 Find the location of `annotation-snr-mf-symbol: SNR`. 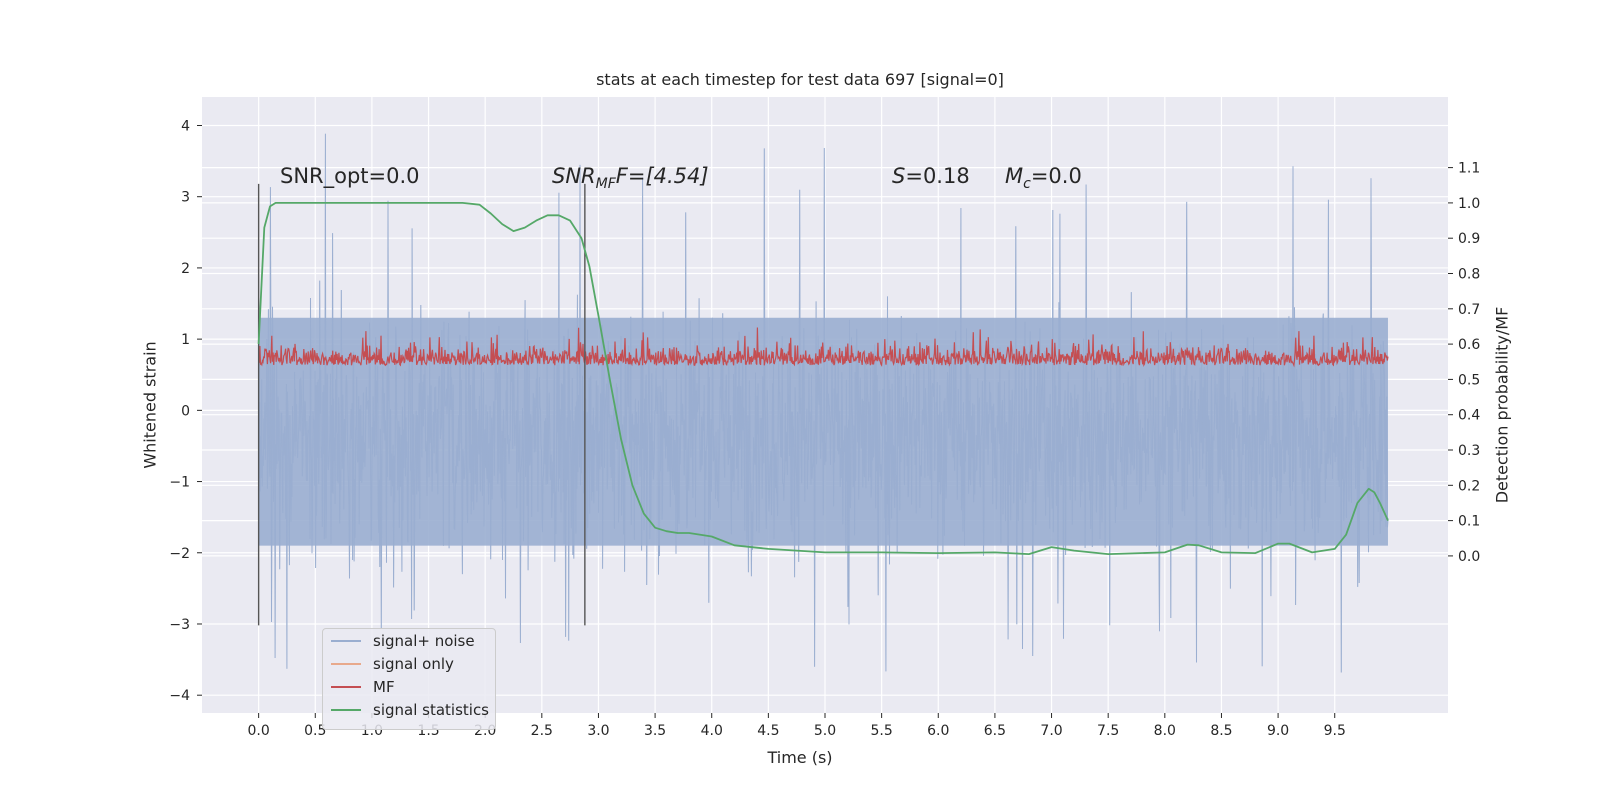

annotation-snr-mf-symbol: SNR is located at coordinates (574, 176).